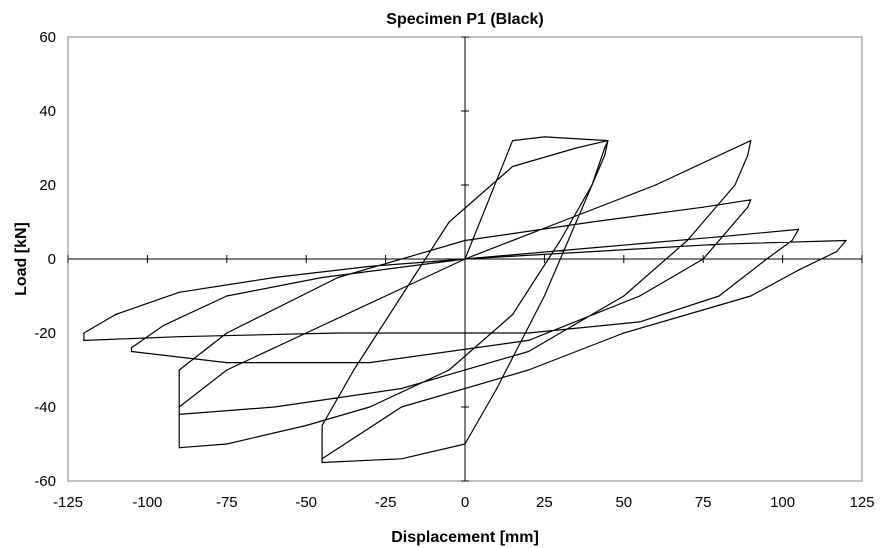 Image resolution: width=885 pixels, height=548 pixels. What do you see at coordinates (45, 333) in the screenshot?
I see `y-tick-label: -20` at bounding box center [45, 333].